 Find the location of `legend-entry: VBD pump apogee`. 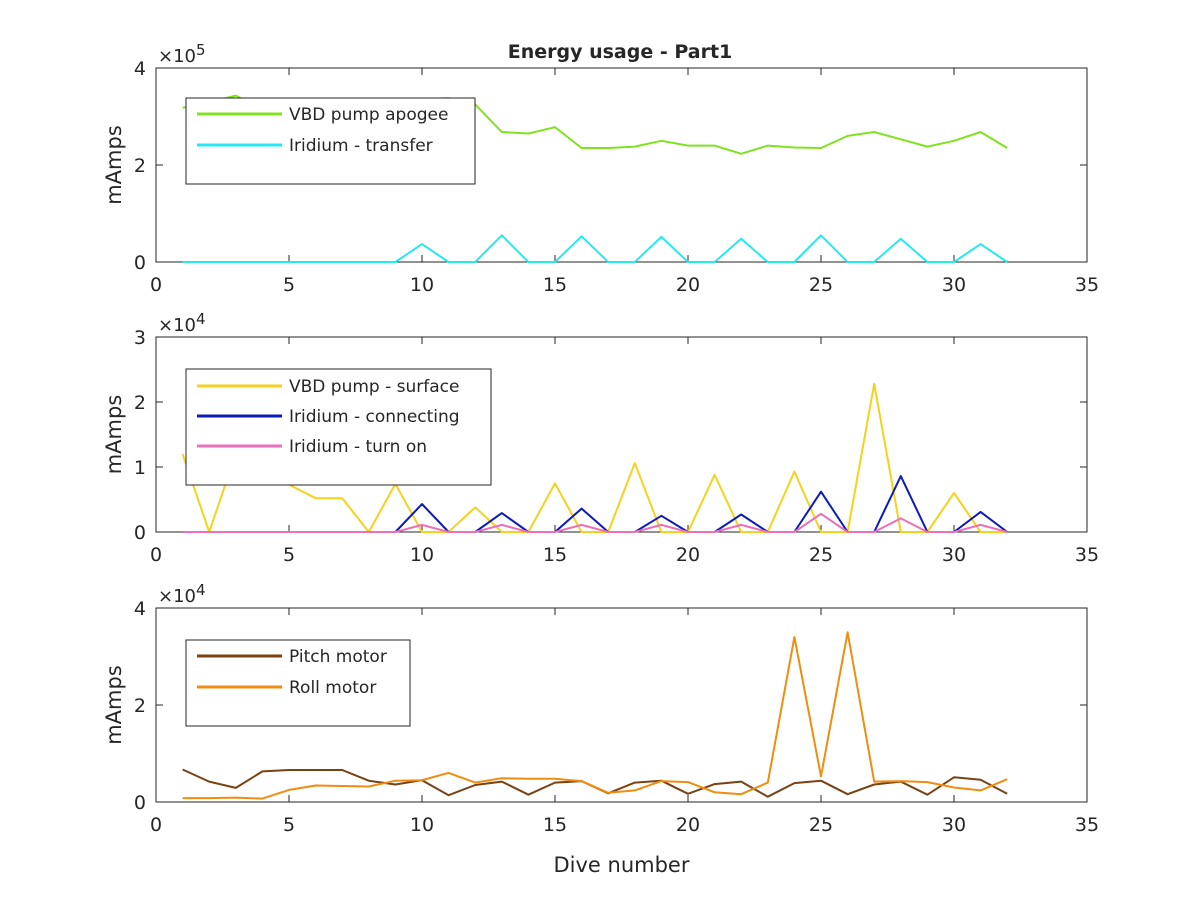

legend-entry: VBD pump apogee is located at coordinates (368, 115).